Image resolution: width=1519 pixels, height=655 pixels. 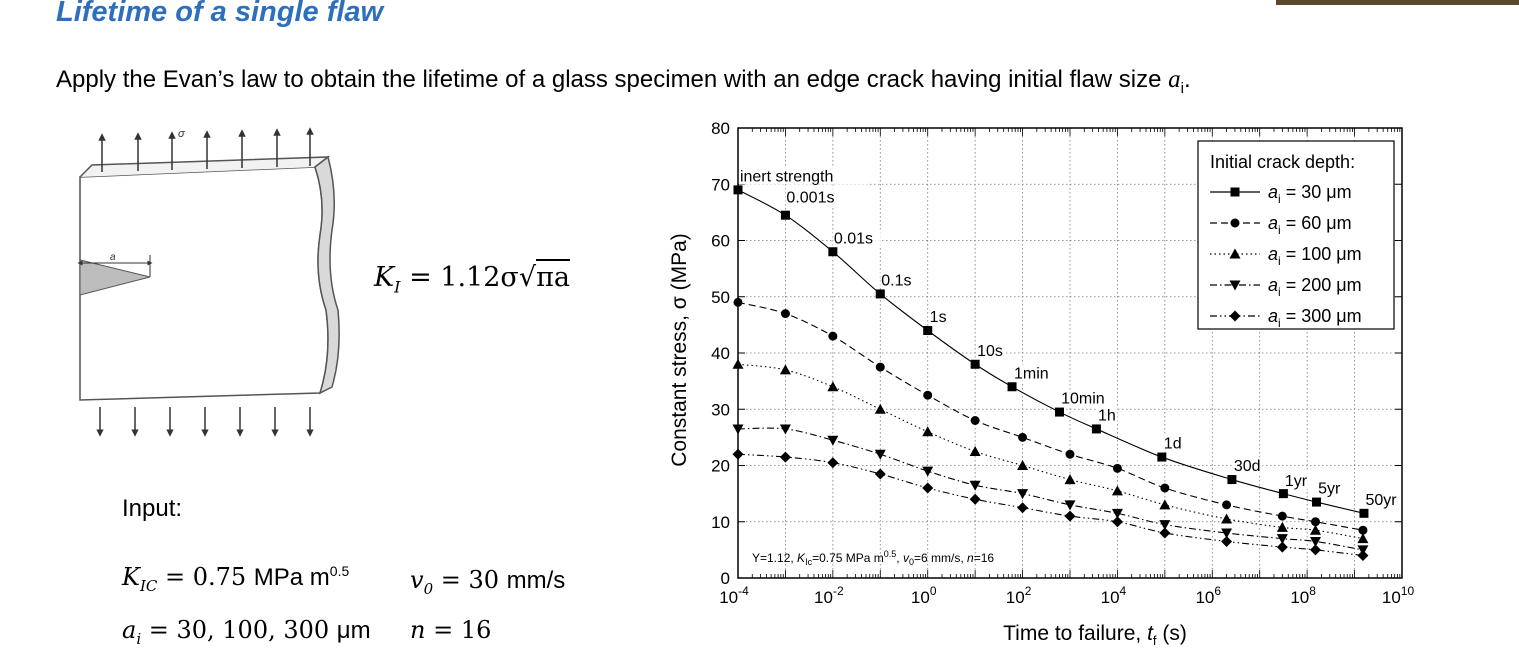 What do you see at coordinates (1083, 399) in the screenshot?
I see `annotation-label: 10min` at bounding box center [1083, 399].